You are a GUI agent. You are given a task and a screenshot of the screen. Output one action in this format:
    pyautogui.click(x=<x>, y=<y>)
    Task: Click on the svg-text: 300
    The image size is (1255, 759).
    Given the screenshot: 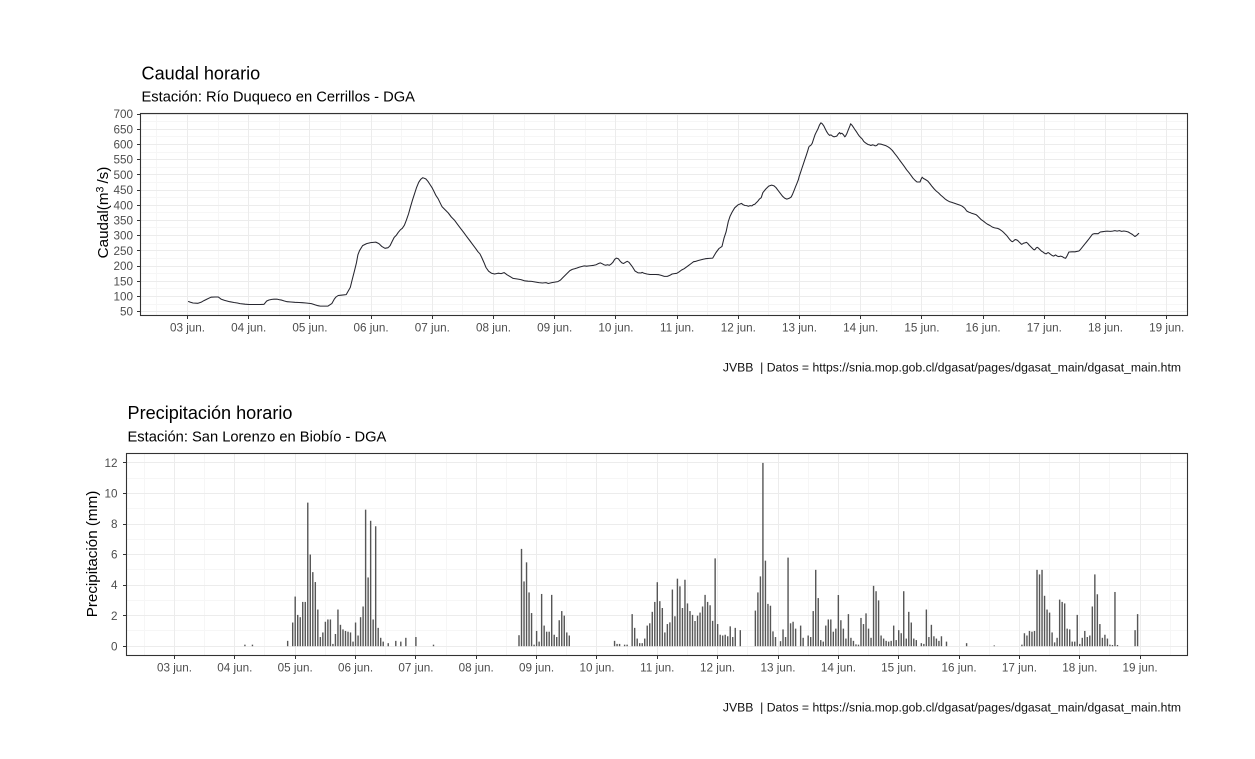 What is the action you would take?
    pyautogui.click(x=123, y=236)
    